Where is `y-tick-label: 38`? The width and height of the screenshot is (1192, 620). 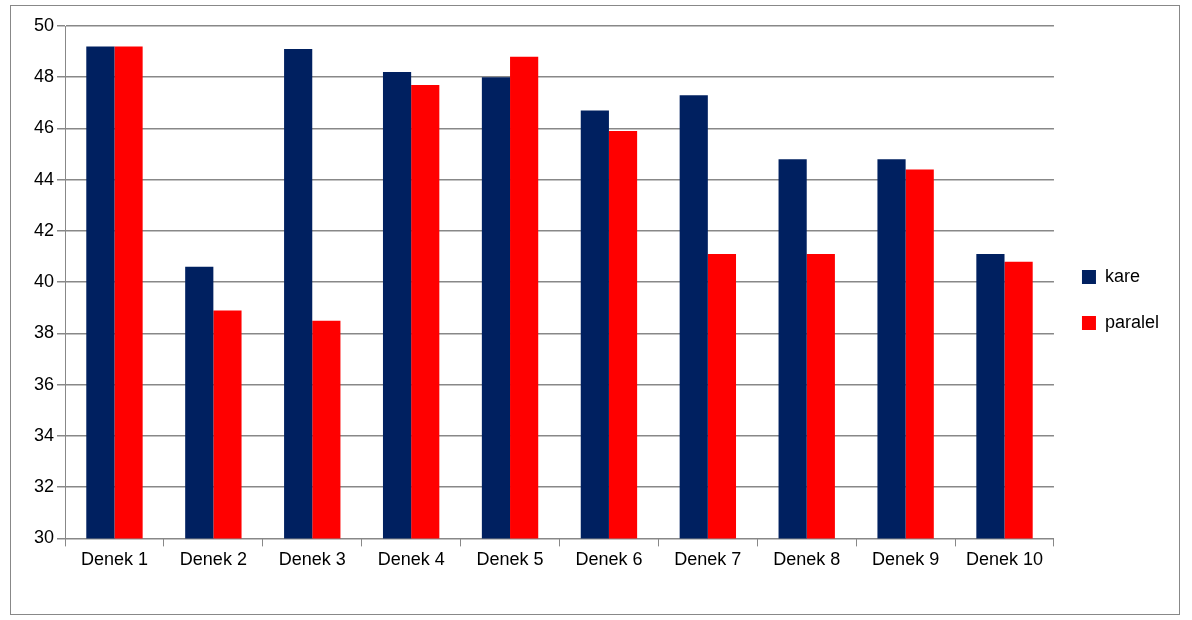
y-tick-label: 38 is located at coordinates (44, 332).